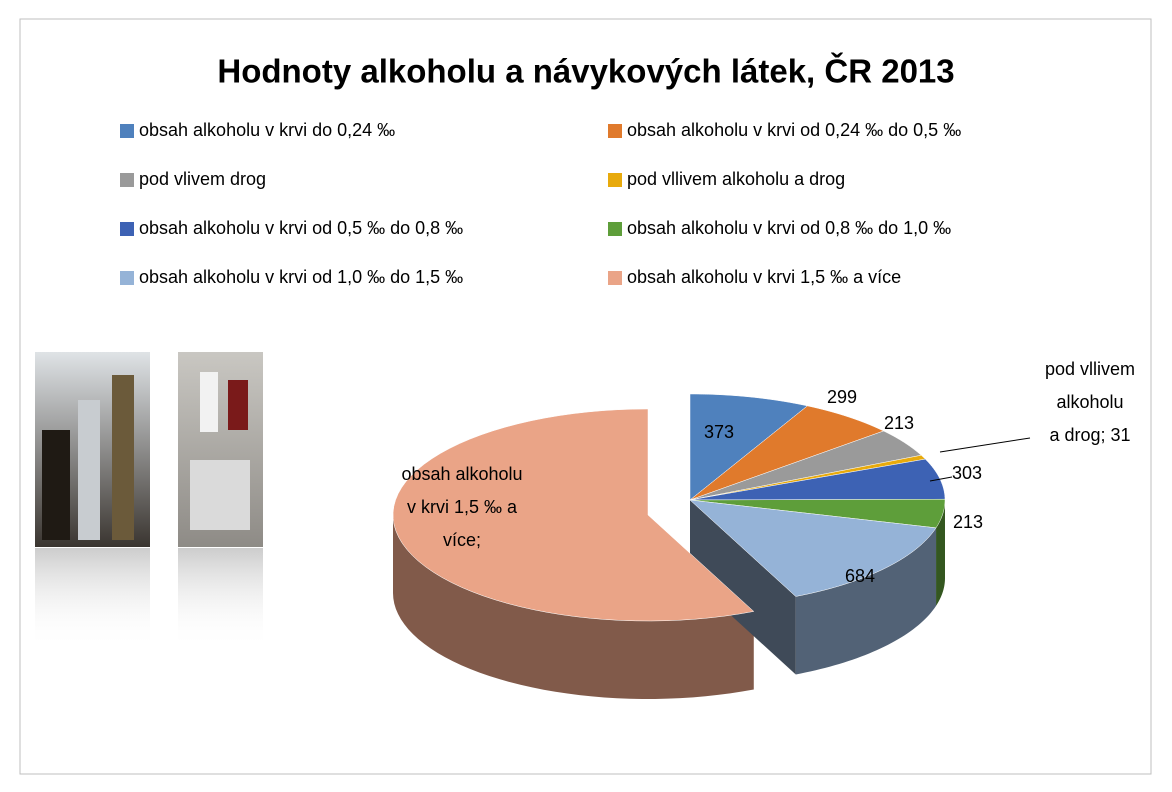 This screenshot has height=792, width=1172. I want to click on pie-face, so click(743, 587).